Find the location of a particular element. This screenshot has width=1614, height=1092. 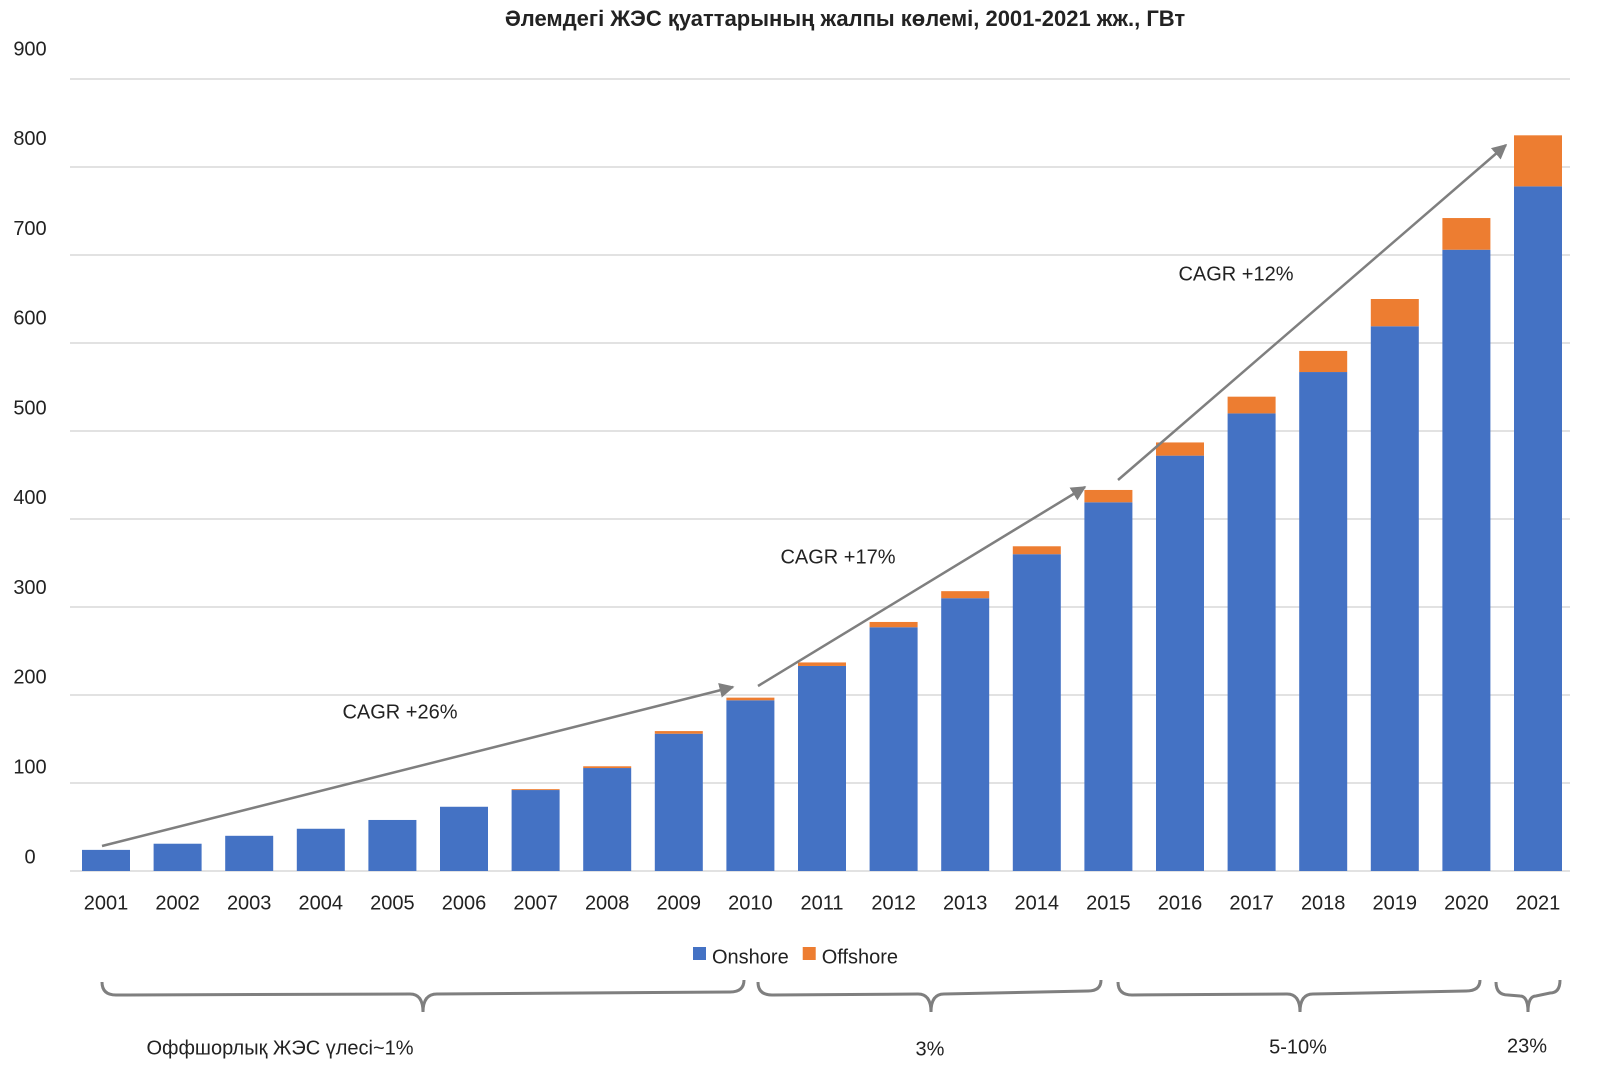

x-tick-label: 2018 is located at coordinates (1323, 903).